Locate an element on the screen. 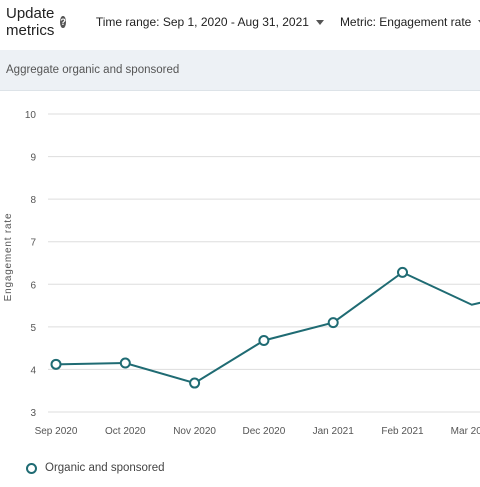  x-tick-label: Jan 2021 is located at coordinates (334, 431).